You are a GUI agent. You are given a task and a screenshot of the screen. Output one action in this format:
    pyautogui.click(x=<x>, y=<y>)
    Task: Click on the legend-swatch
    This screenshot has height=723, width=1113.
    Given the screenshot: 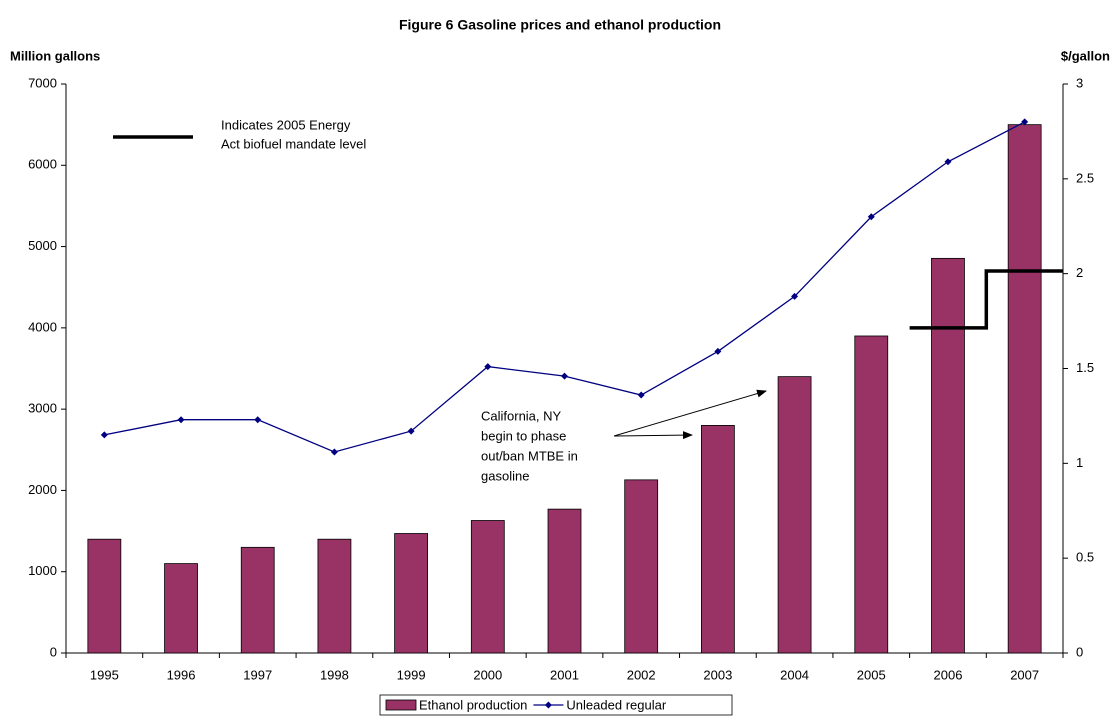 What is the action you would take?
    pyautogui.click(x=401, y=705)
    